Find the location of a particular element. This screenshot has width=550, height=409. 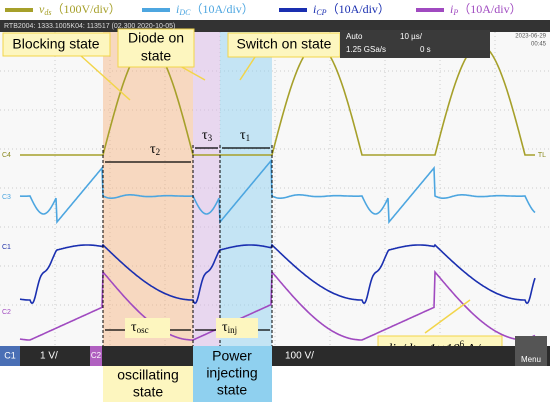

ch4-scale: 100 V/ is located at coordinates (299, 356).